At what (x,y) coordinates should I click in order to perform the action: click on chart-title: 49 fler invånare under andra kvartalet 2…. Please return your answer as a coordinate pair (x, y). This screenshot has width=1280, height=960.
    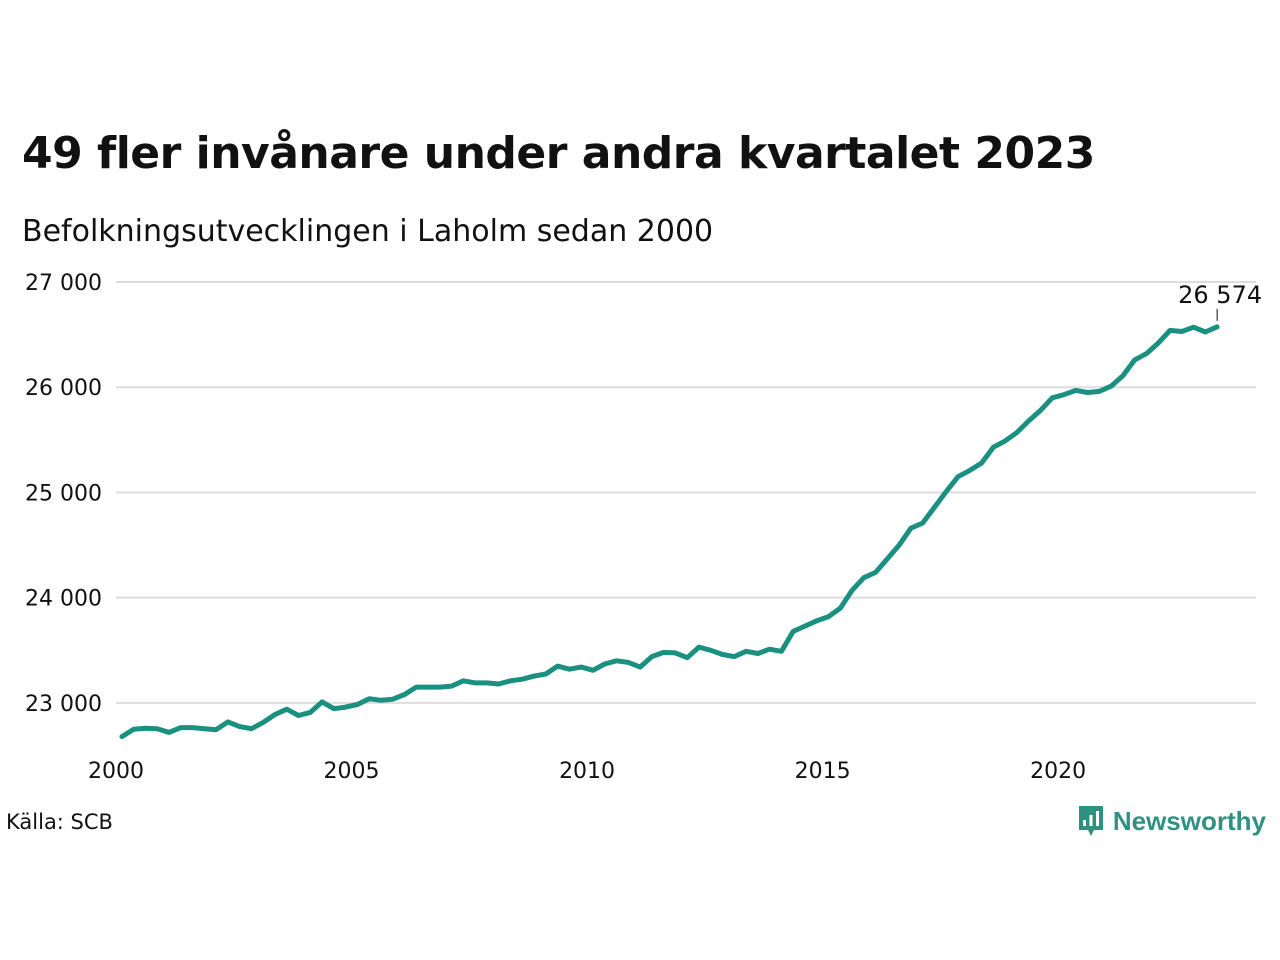
    Looking at the image, I should click on (558, 153).